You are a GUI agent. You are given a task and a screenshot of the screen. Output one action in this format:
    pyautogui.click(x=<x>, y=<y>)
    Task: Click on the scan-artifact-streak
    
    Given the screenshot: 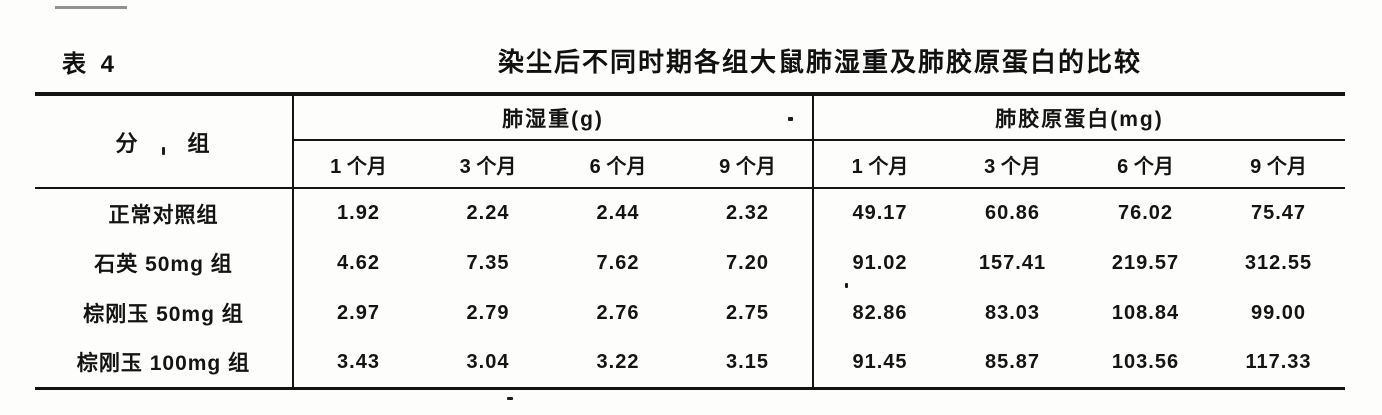 What is the action you would take?
    pyautogui.click(x=91, y=7)
    